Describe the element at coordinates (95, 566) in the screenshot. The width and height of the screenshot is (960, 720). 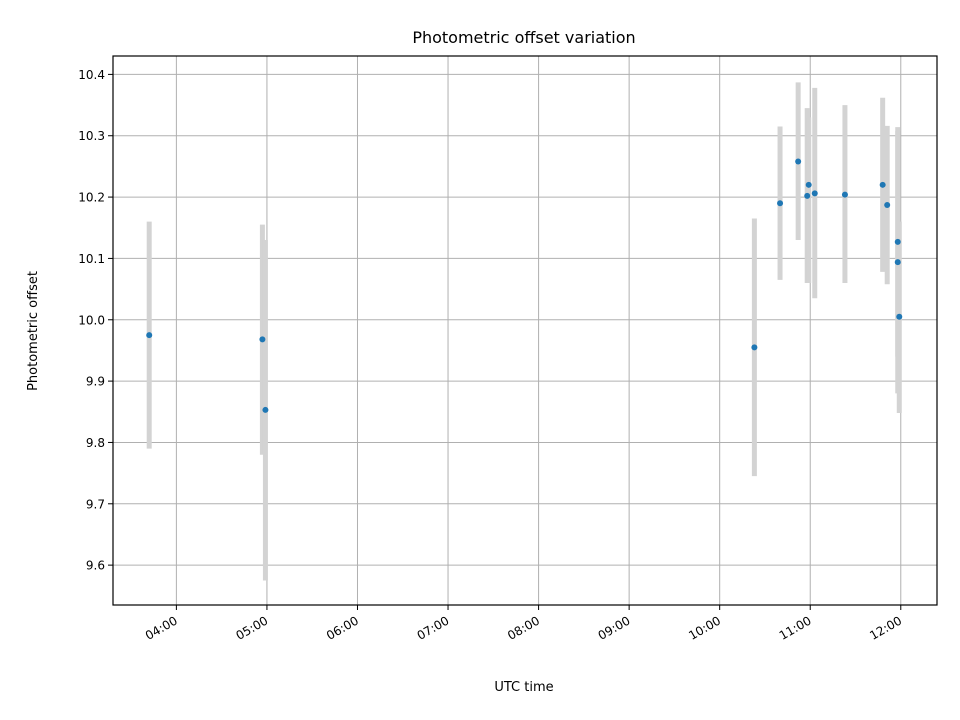
I see `y-tick-label: 9.6` at that location.